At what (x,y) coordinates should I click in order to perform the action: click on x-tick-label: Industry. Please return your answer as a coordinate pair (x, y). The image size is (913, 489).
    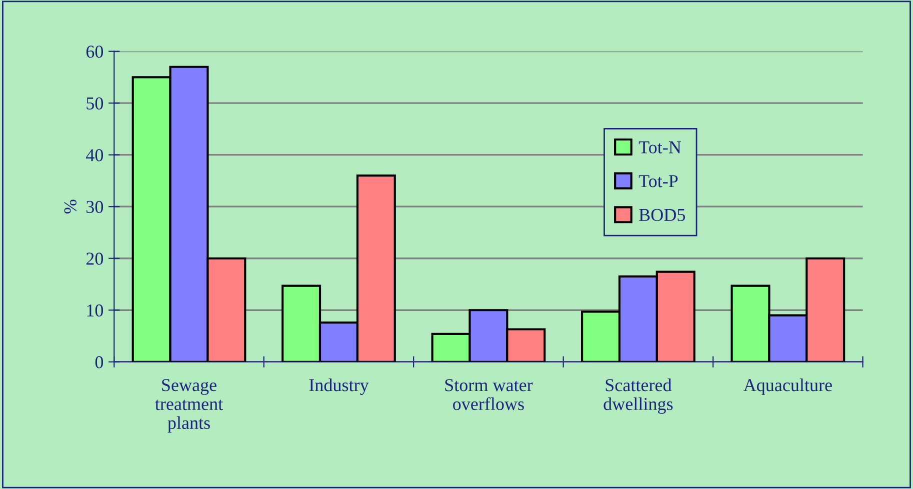
    Looking at the image, I should click on (339, 386).